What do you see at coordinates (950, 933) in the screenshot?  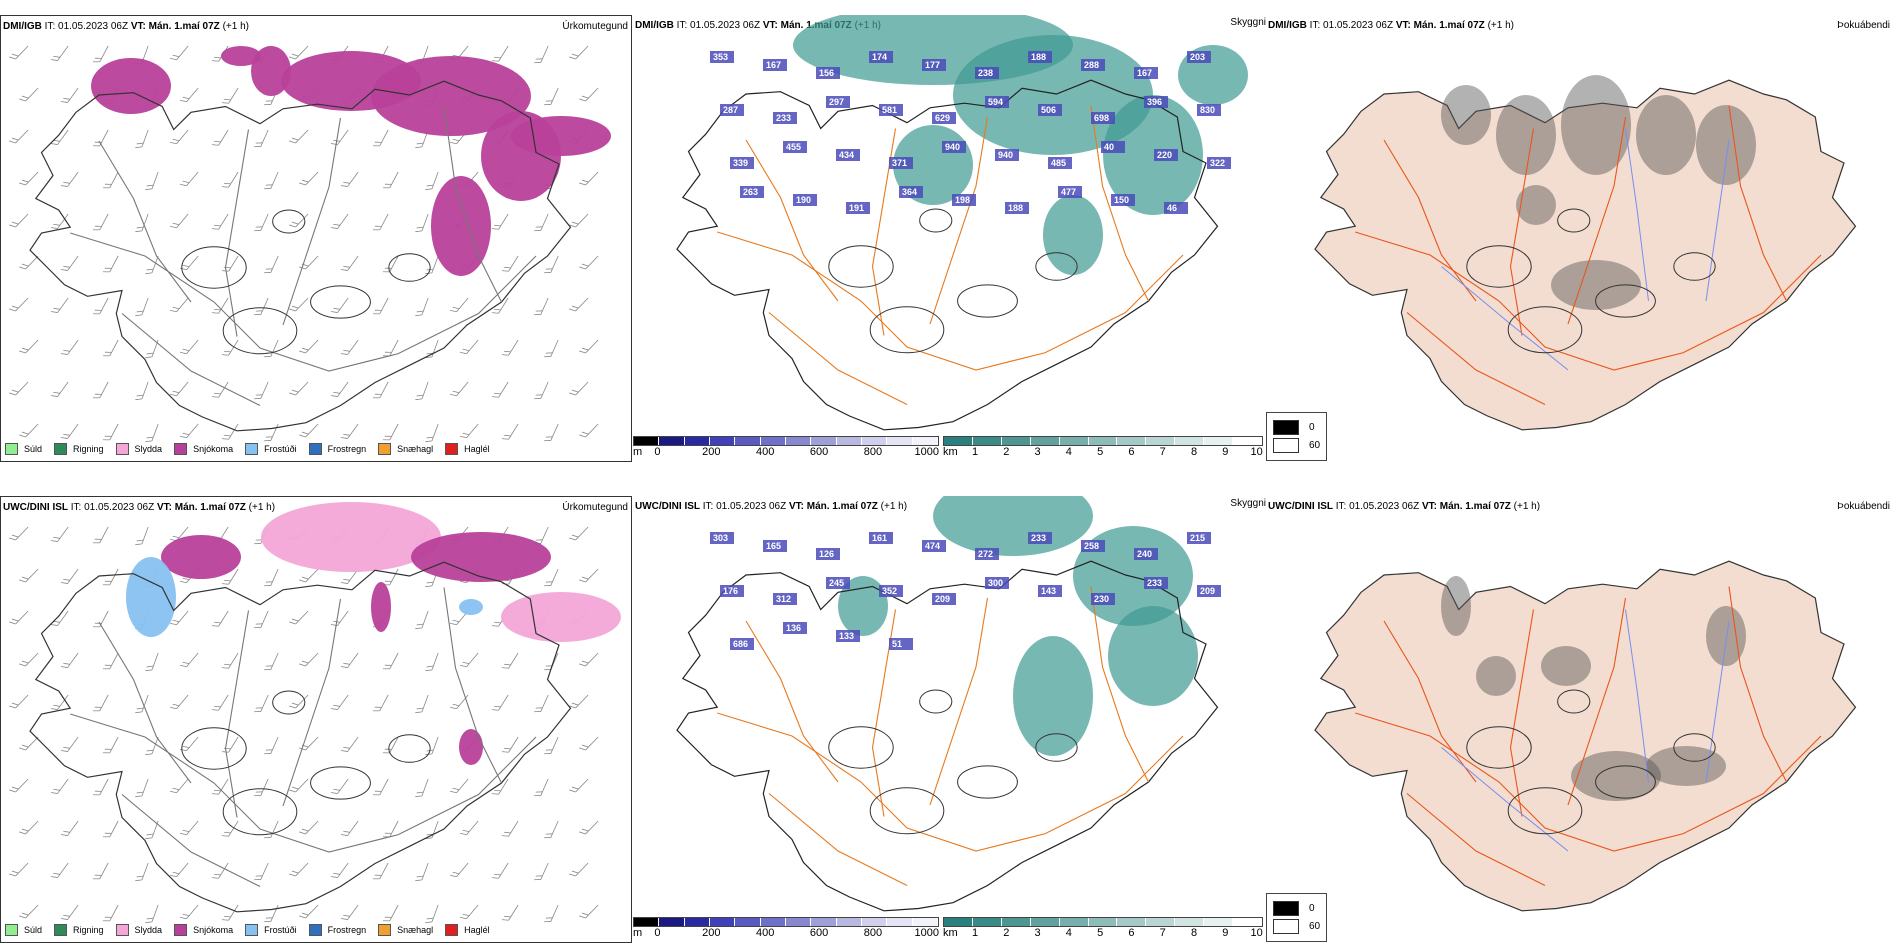 I see `scale-unit: km` at bounding box center [950, 933].